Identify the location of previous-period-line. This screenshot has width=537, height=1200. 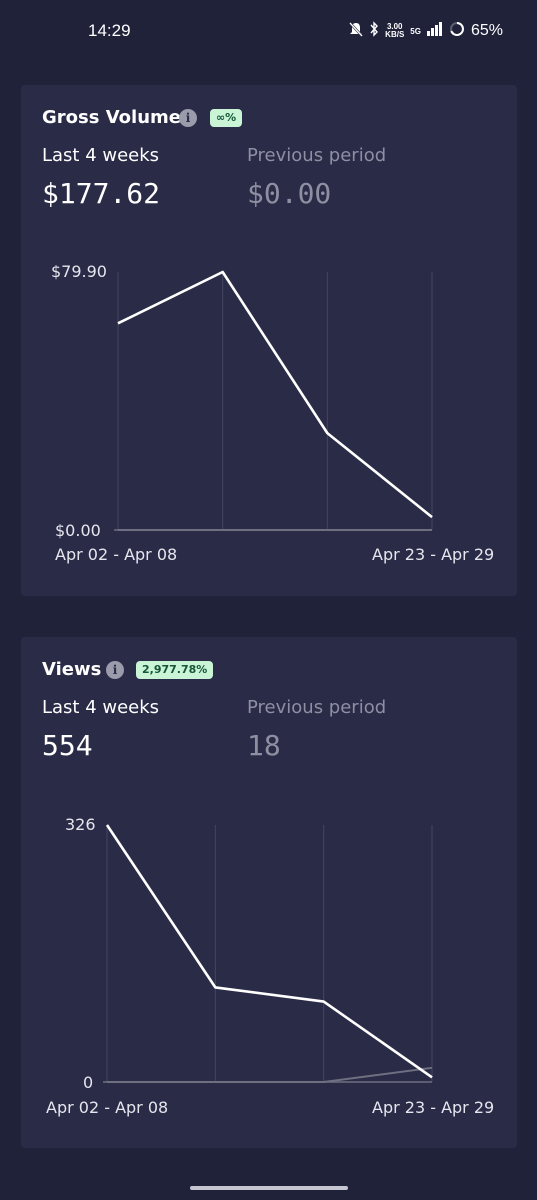
(270, 1074).